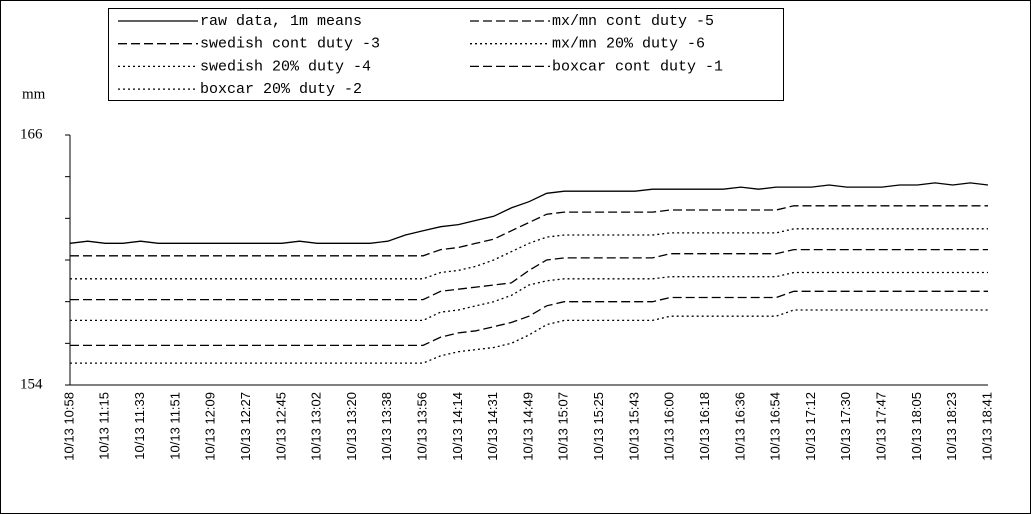 Image resolution: width=1031 pixels, height=514 pixels. Describe the element at coordinates (951, 426) in the screenshot. I see `x-tick-label: 10/13 18:23` at that location.